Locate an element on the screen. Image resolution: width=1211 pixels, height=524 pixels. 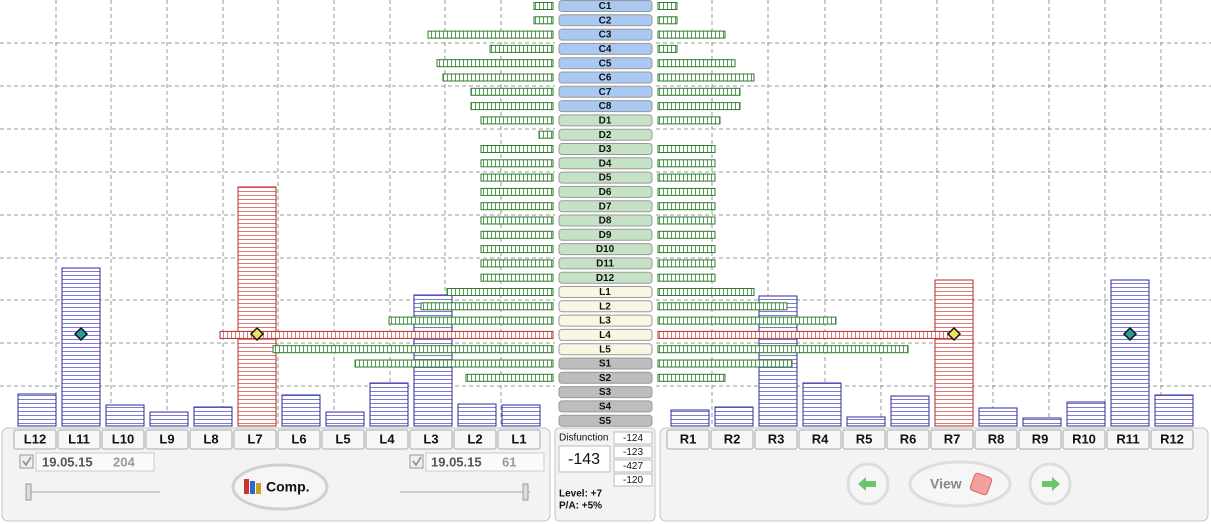
segment-label: D4 is located at coordinates (605, 163).